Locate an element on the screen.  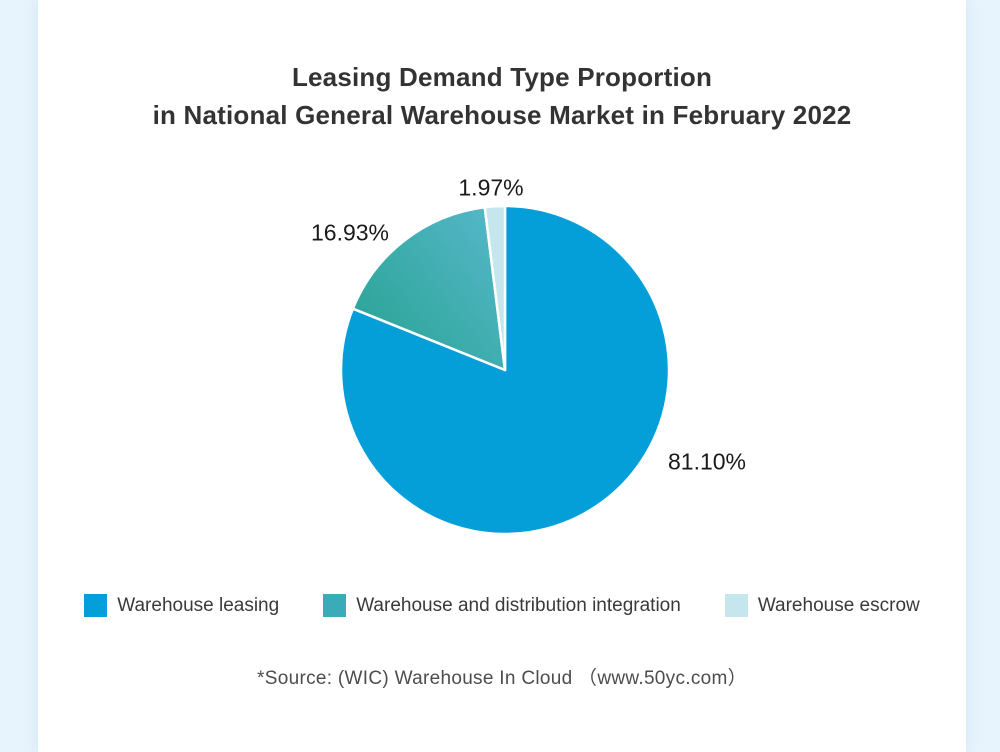
legend-label: Warehouse and distribution integration is located at coordinates (518, 605).